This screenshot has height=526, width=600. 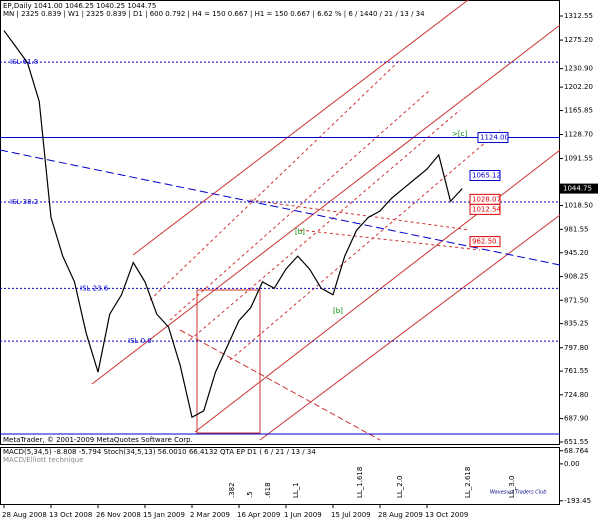 I want to click on y-tick-label: 1165.85, so click(x=578, y=111).